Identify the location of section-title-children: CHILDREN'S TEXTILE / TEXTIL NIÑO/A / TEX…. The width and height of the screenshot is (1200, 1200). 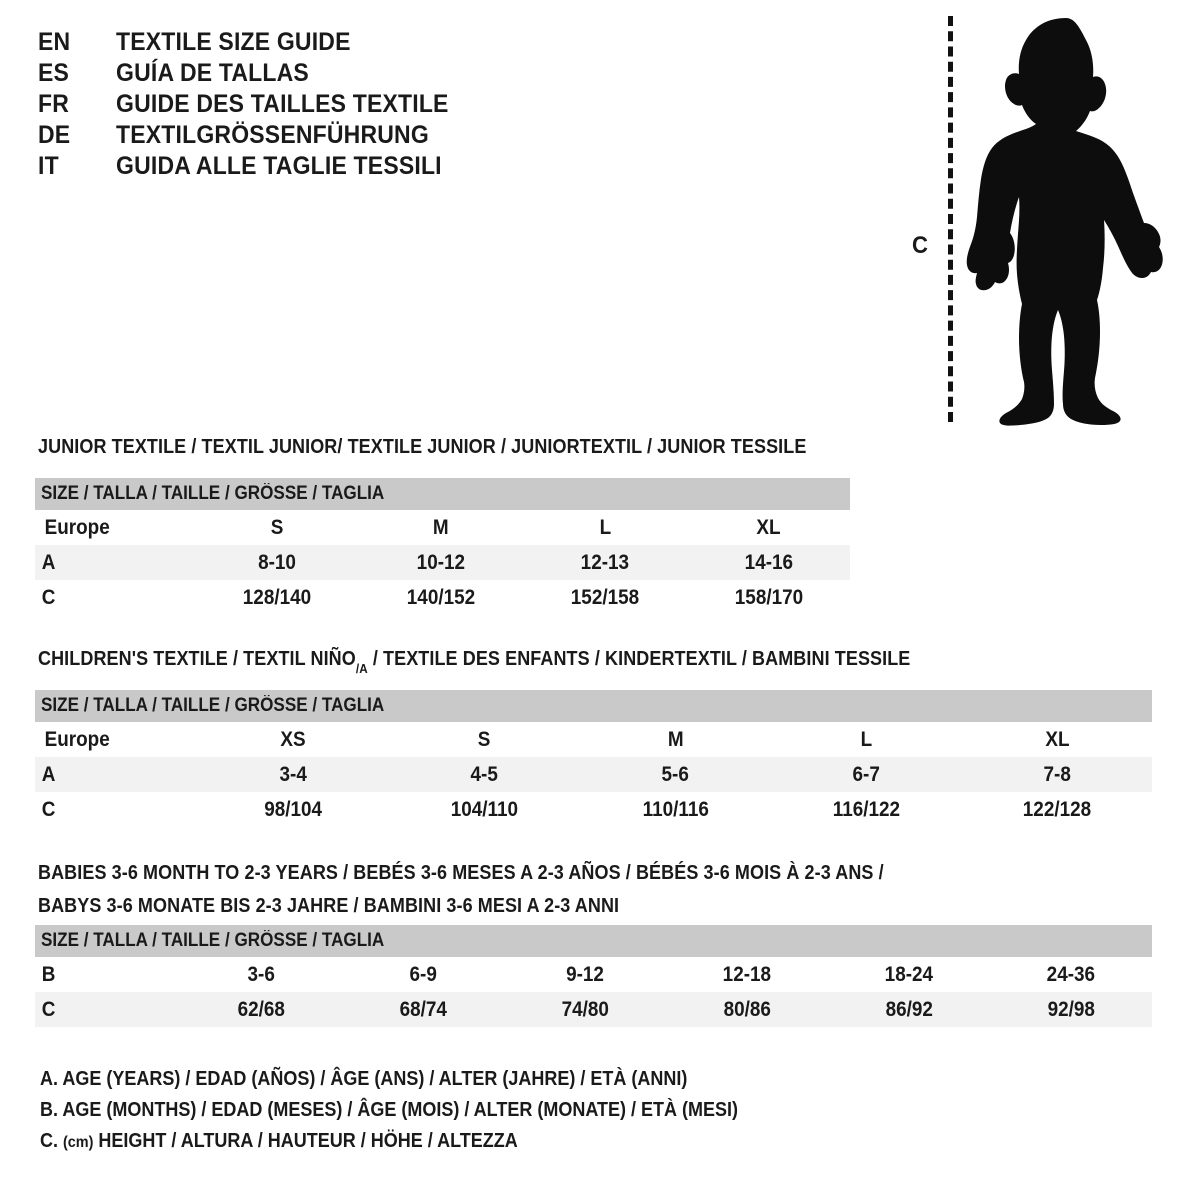
(474, 662).